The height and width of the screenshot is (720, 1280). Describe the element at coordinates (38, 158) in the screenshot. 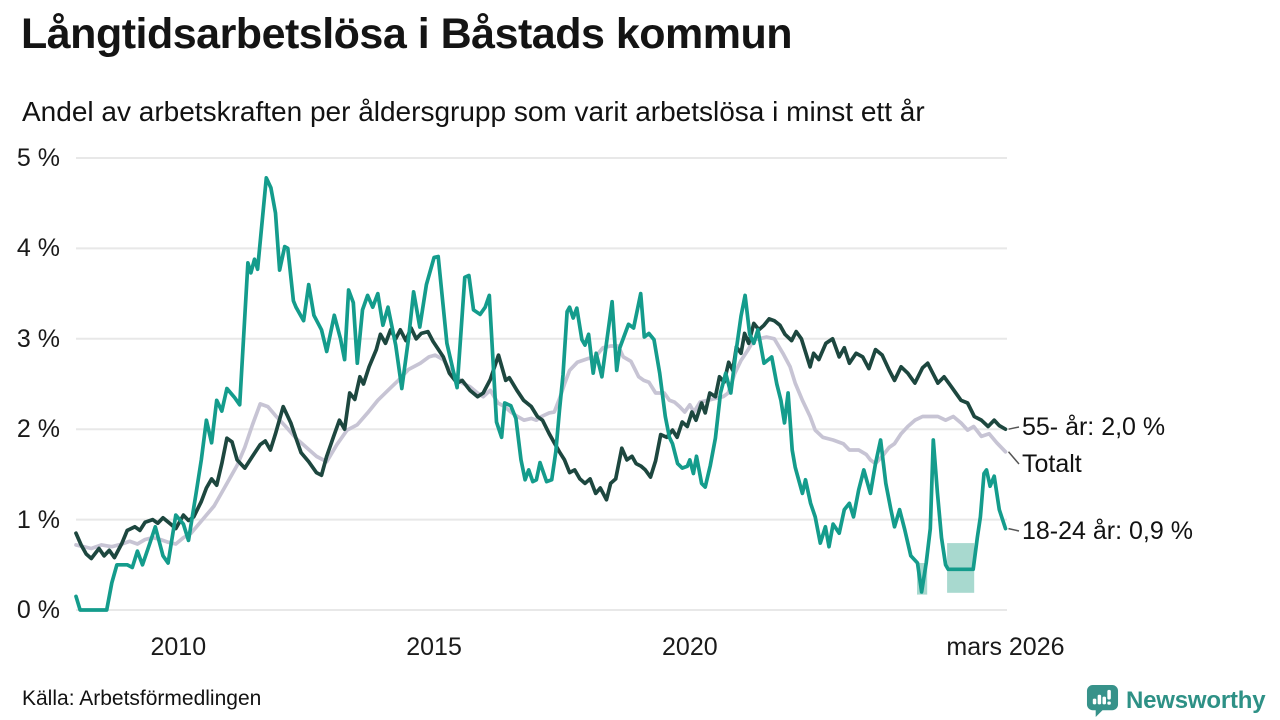

I see `y-axis-label: 5 %` at that location.